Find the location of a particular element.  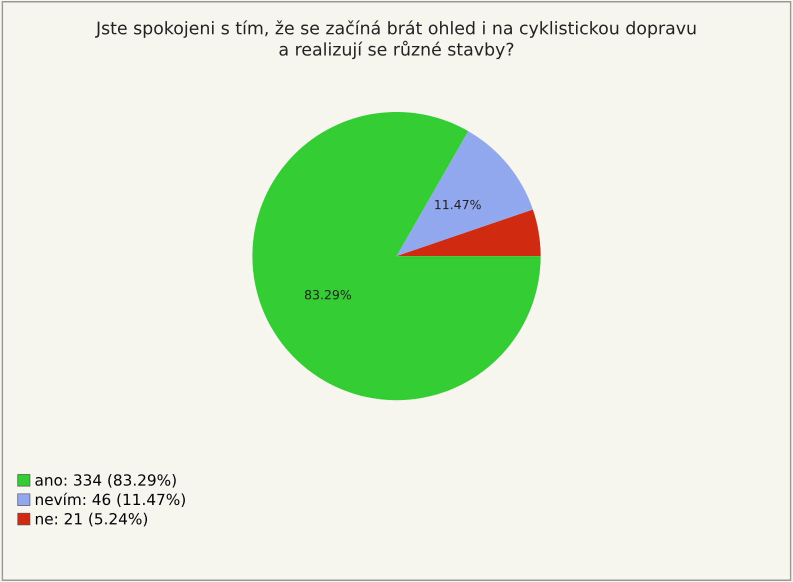

data-label: 11.47% is located at coordinates (458, 205).